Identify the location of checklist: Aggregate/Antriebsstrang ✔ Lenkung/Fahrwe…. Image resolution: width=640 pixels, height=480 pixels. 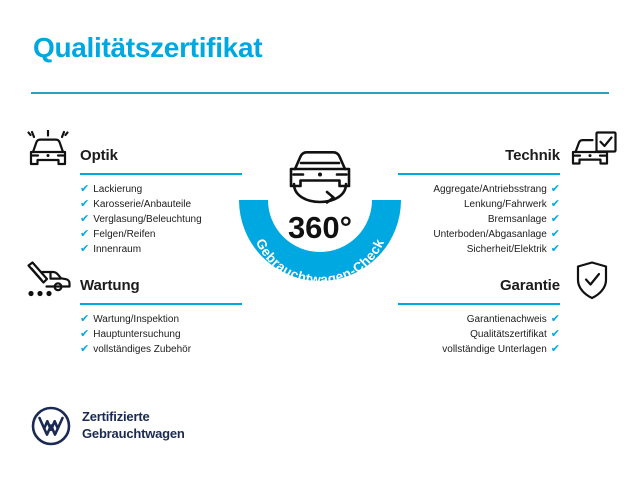
(496, 219).